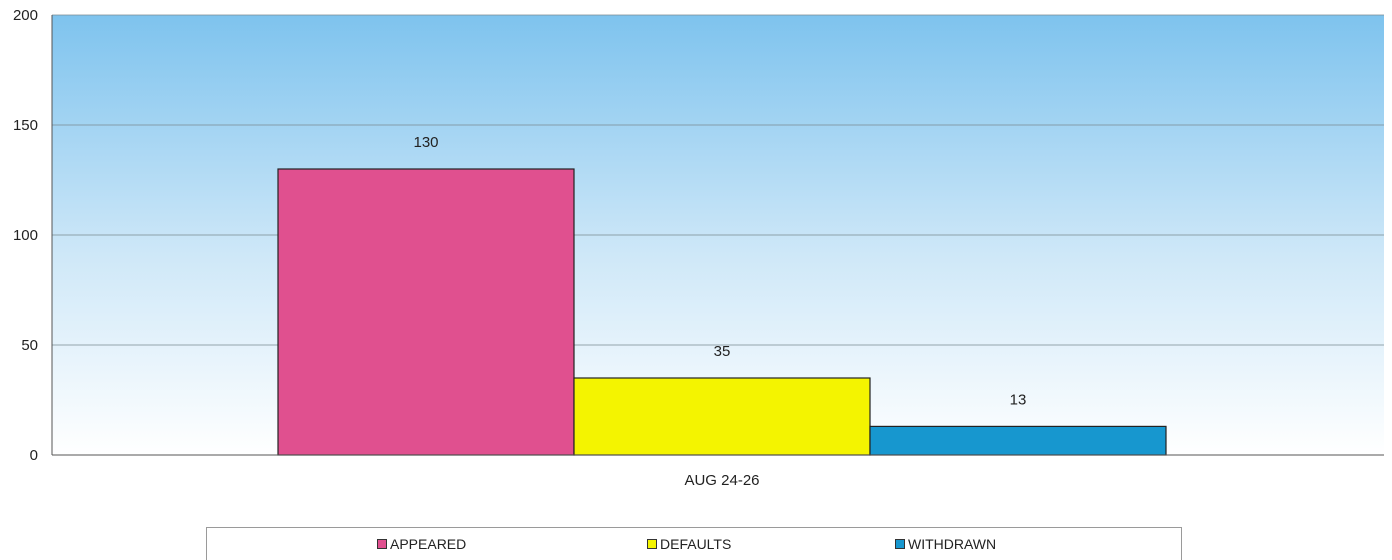  What do you see at coordinates (25, 125) in the screenshot?
I see `y-tick-label: 150` at bounding box center [25, 125].